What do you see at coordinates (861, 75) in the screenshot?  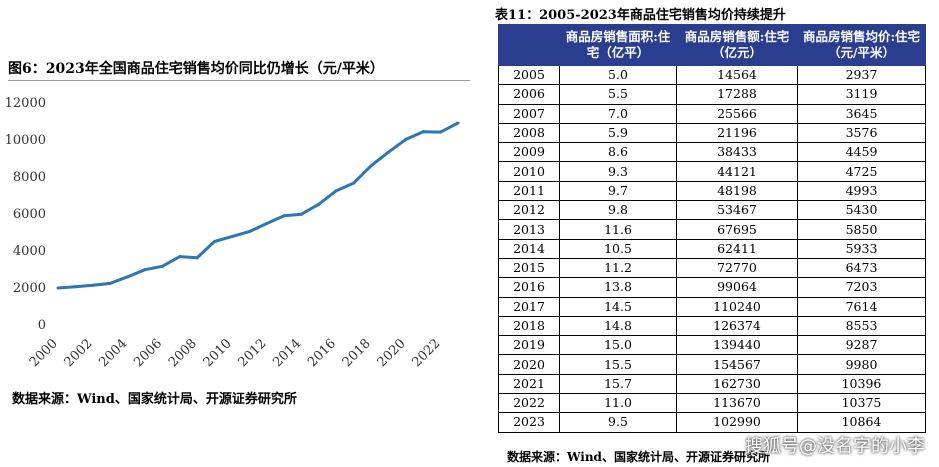 I see `cell-price: 2937` at bounding box center [861, 75].